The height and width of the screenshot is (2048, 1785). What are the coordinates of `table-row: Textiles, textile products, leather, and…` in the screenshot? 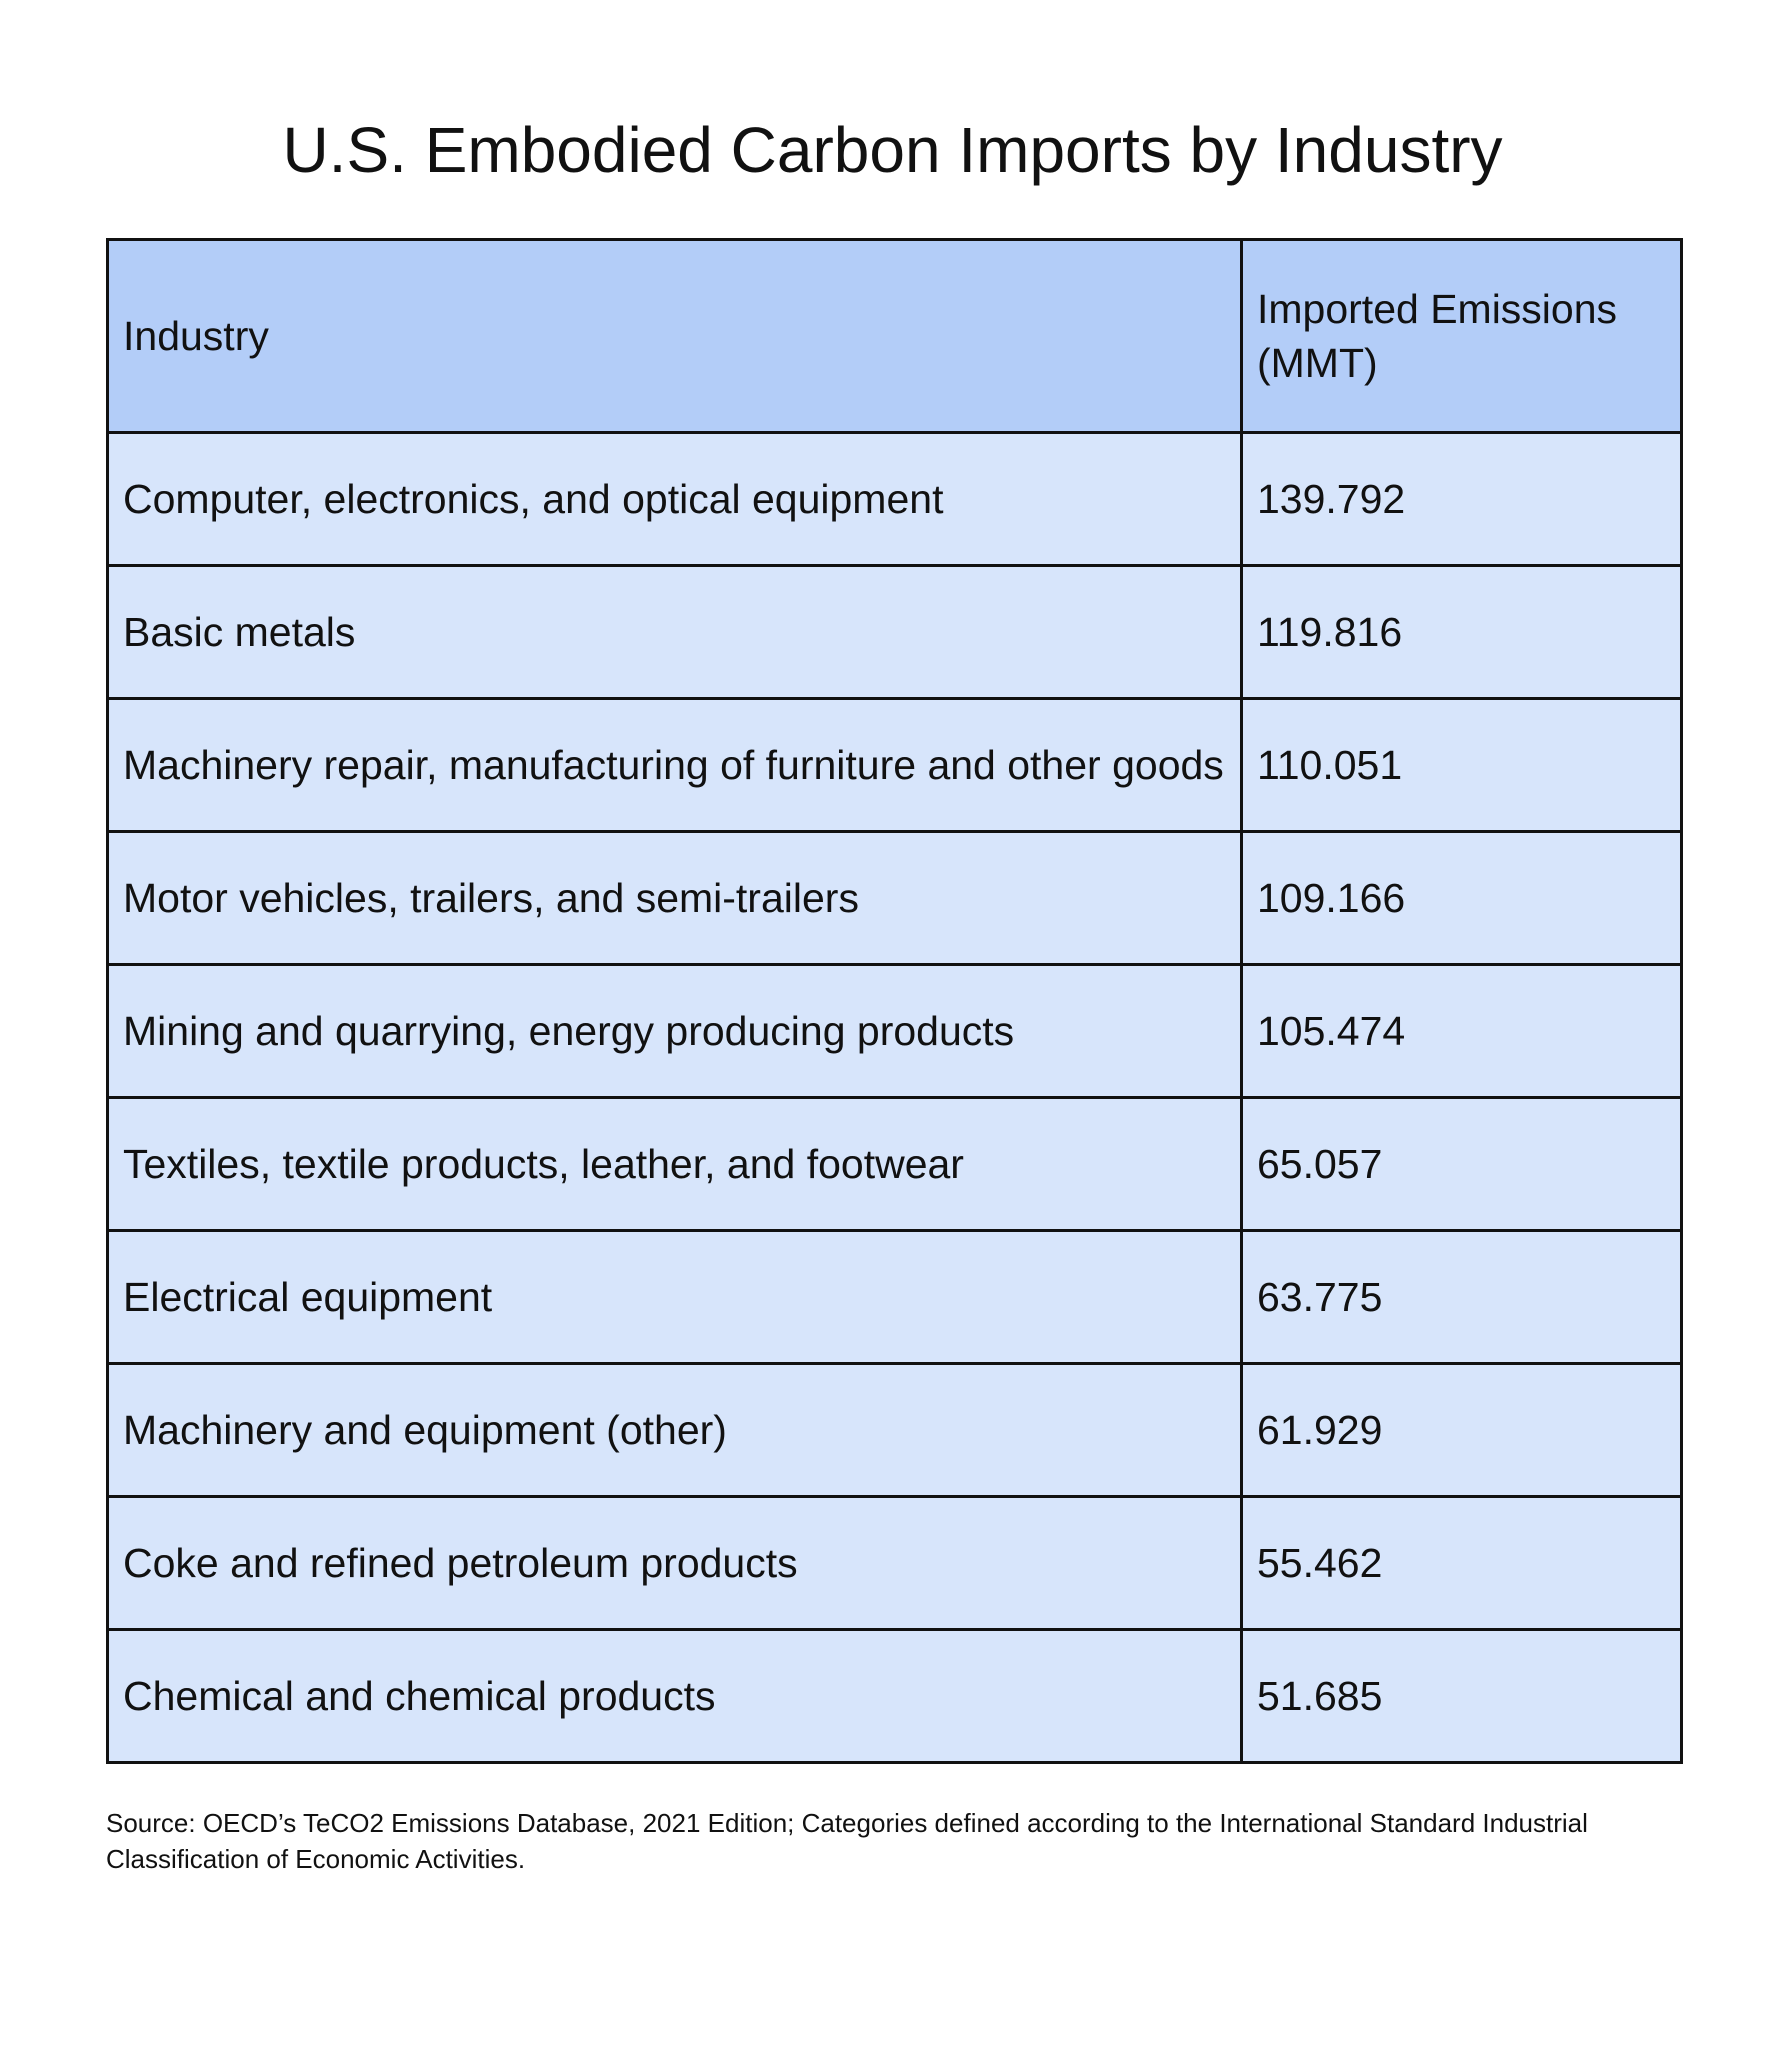 It's located at (894, 1164).